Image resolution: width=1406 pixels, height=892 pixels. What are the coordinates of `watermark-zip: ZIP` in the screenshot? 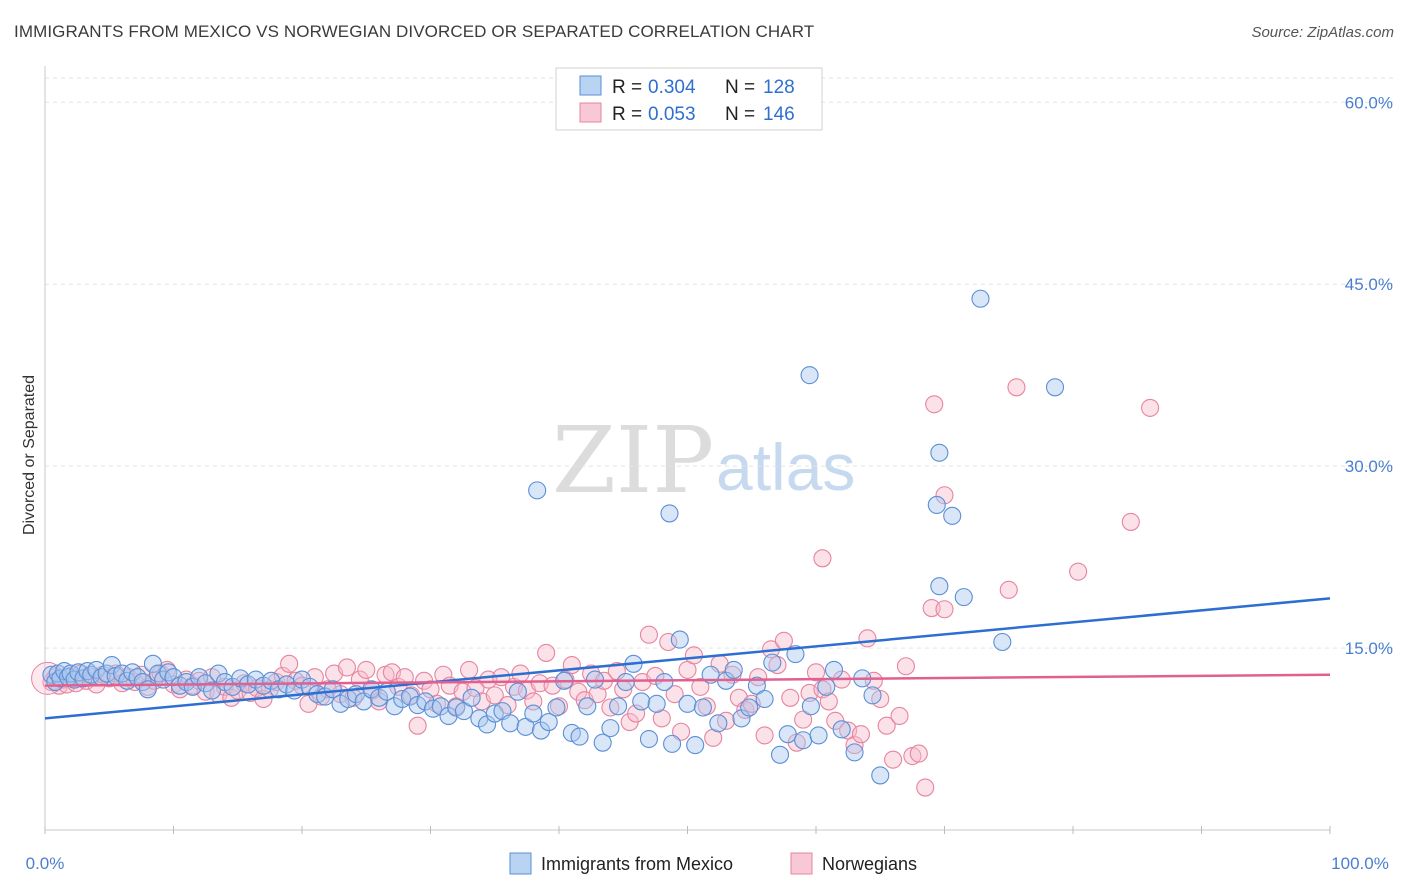 It's located at (633, 460).